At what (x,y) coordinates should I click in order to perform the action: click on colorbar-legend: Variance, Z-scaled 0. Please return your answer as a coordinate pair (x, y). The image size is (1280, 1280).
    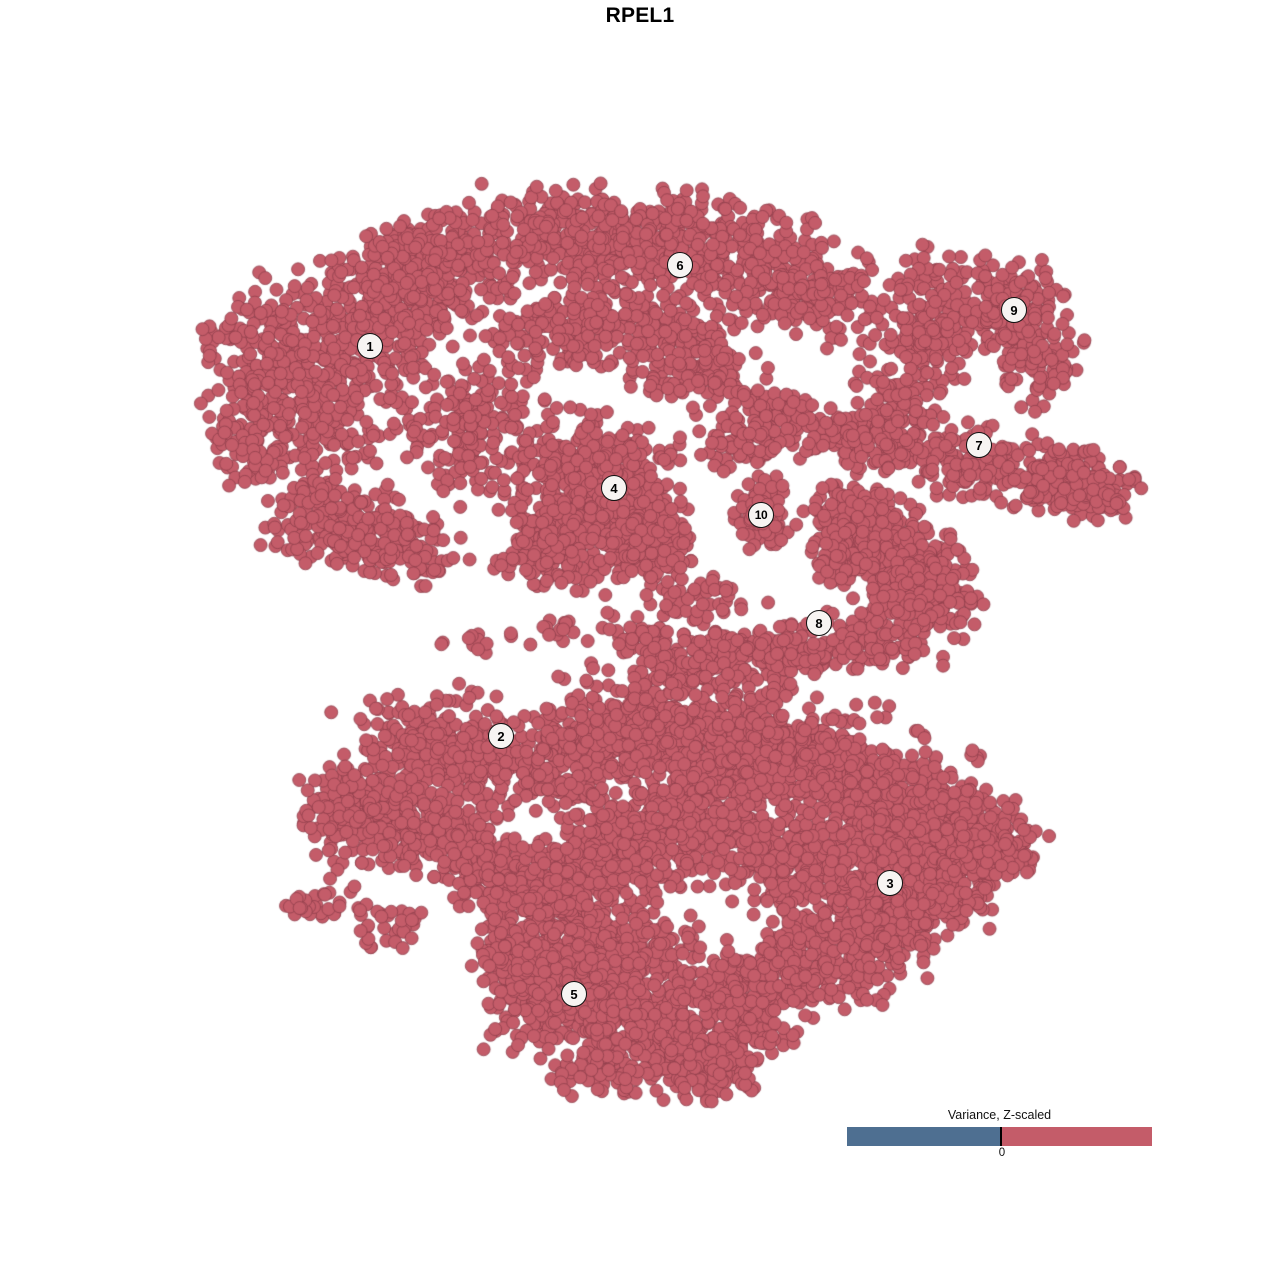
    Looking at the image, I should click on (999, 1133).